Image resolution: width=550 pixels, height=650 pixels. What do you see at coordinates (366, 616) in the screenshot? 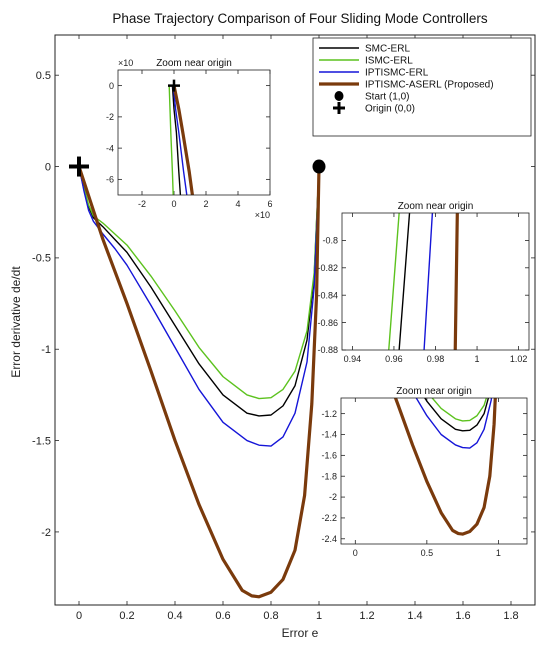
I see `main-x-tick-label: 1.2` at bounding box center [366, 616].